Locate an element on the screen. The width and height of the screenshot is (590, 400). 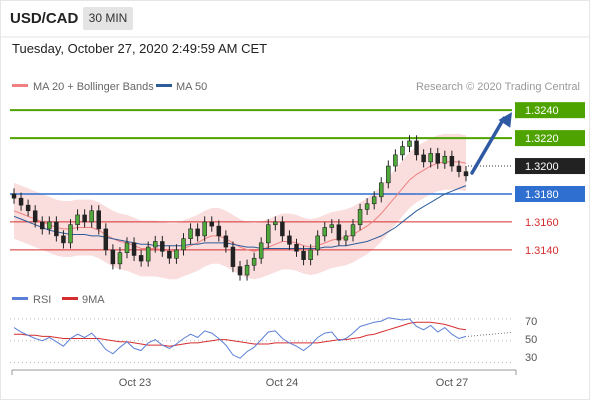
level-badge-text-1-3200: 1.3200 is located at coordinates (542, 167).